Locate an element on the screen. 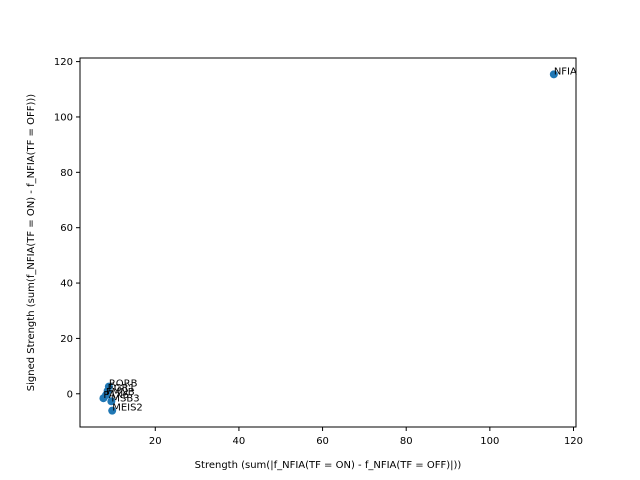  y-tick-label: 60 is located at coordinates (66, 228).